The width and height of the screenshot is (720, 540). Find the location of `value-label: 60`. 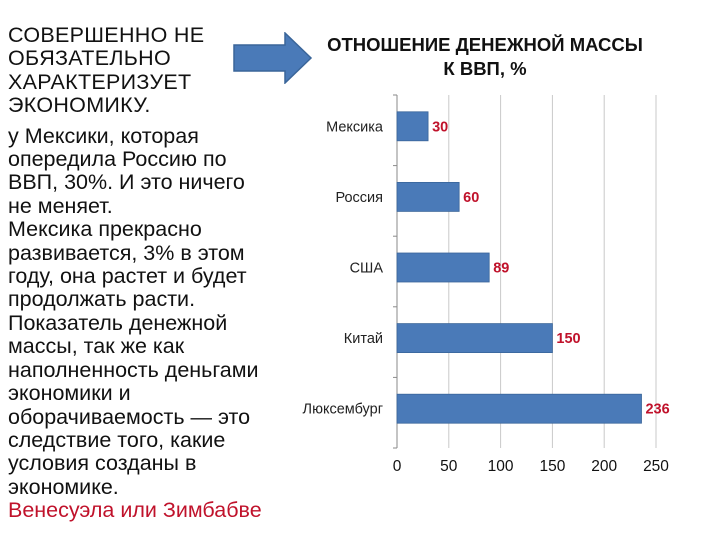

value-label: 60 is located at coordinates (471, 198).